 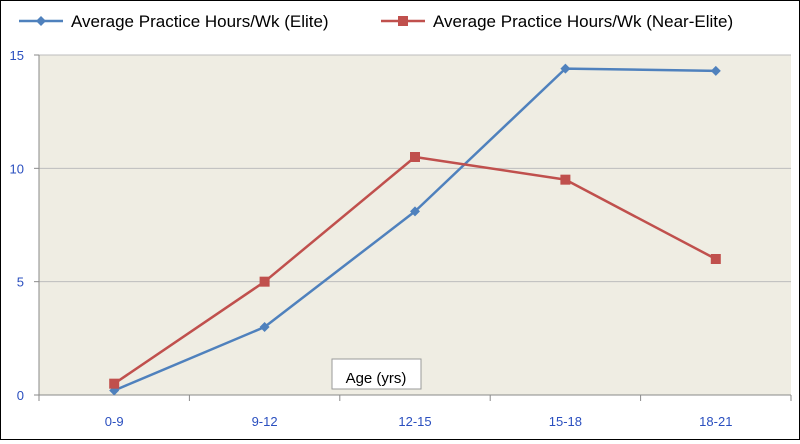 What do you see at coordinates (200, 21) in the screenshot?
I see `legend-label: Average Practice Hours/Wk (Elite)` at bounding box center [200, 21].